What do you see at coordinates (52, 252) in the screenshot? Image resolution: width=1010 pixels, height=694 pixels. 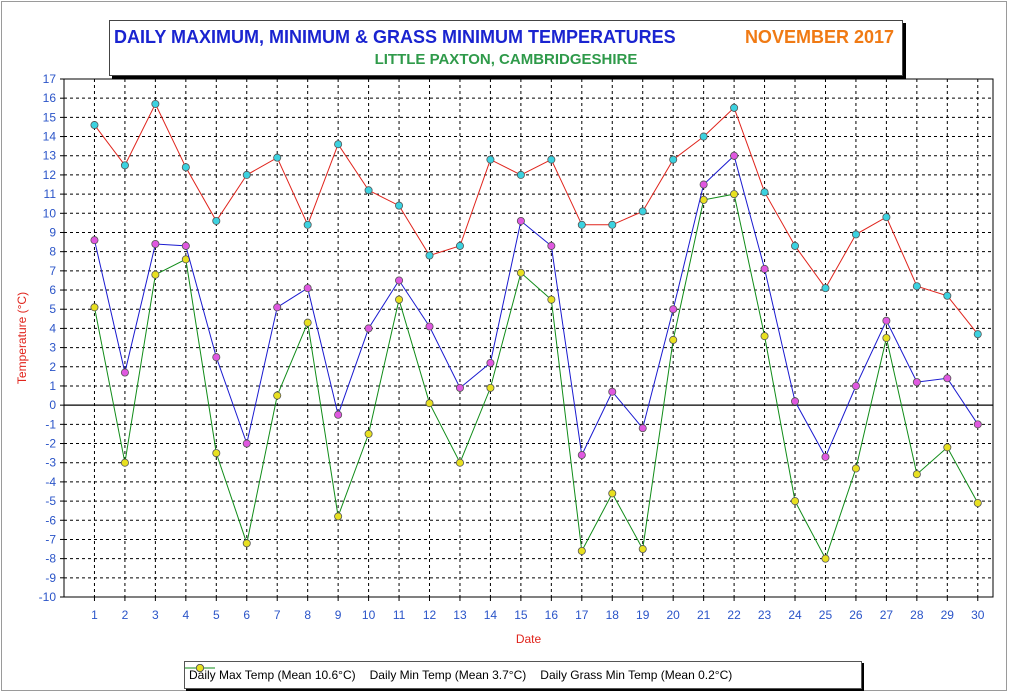 I see `y-tick-label: 8` at bounding box center [52, 252].